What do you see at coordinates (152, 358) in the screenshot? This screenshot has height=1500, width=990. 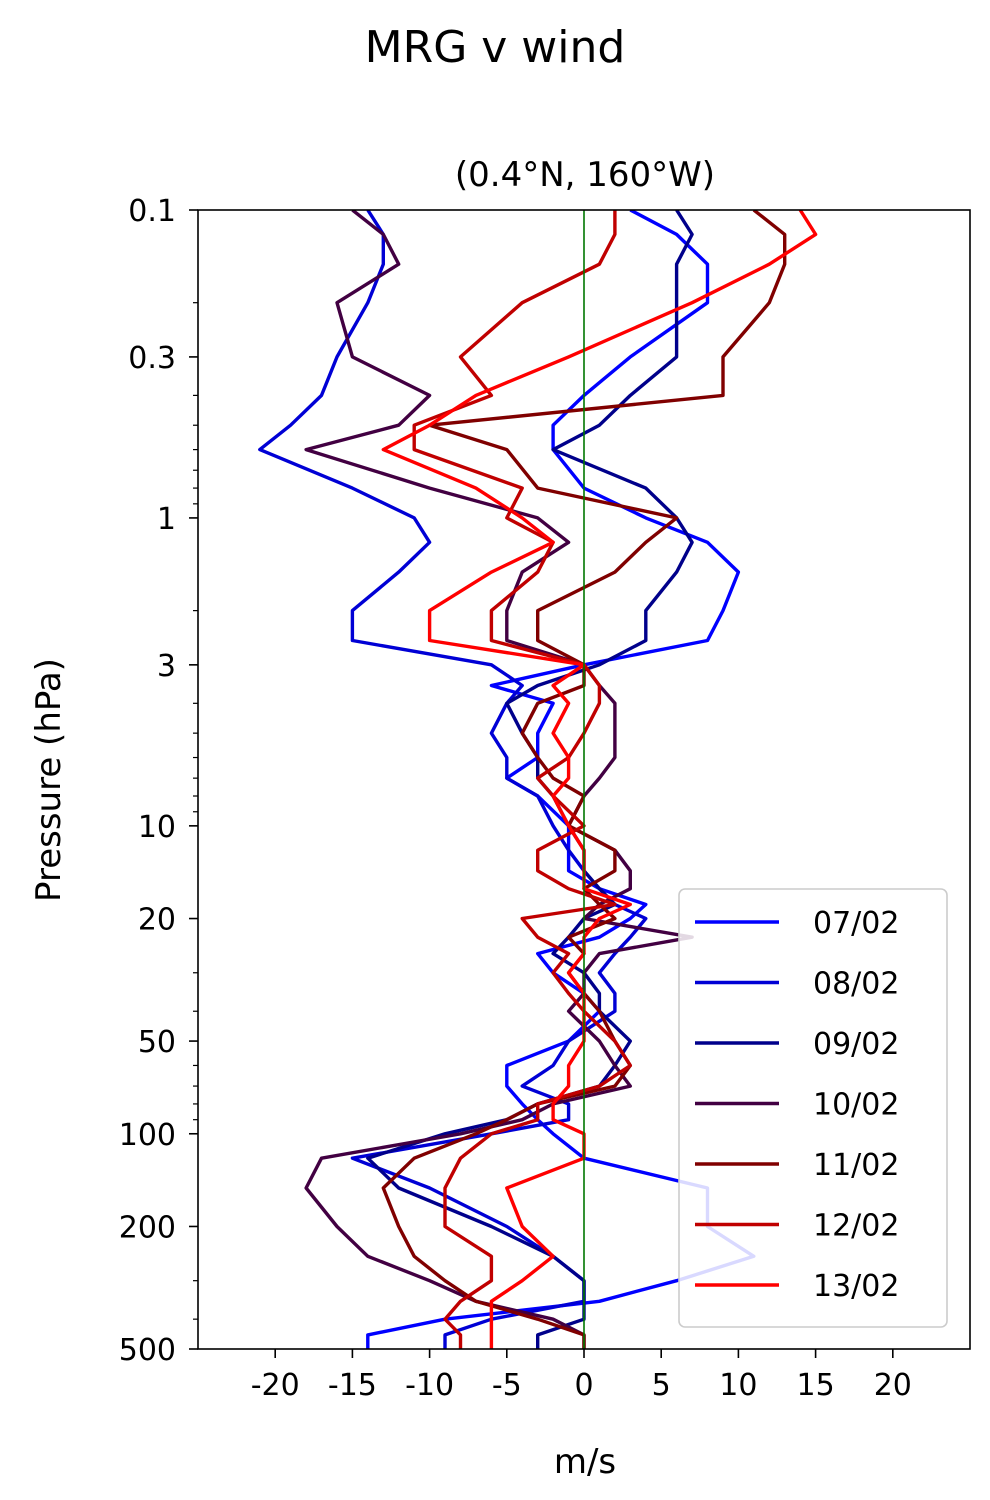 I see `y-tick-label: 0.3` at bounding box center [152, 358].